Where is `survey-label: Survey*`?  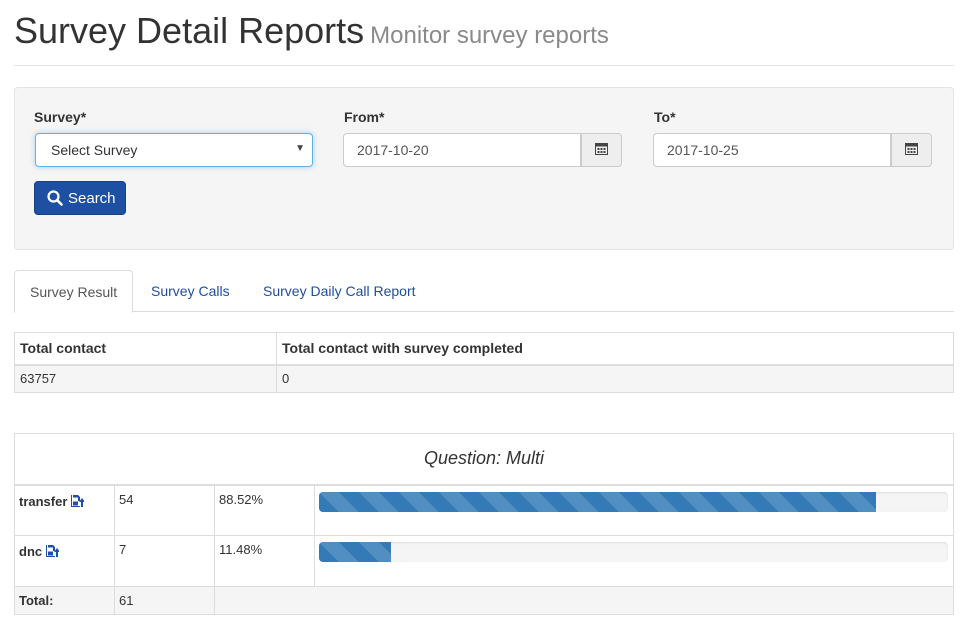
survey-label: Survey* is located at coordinates (60, 117).